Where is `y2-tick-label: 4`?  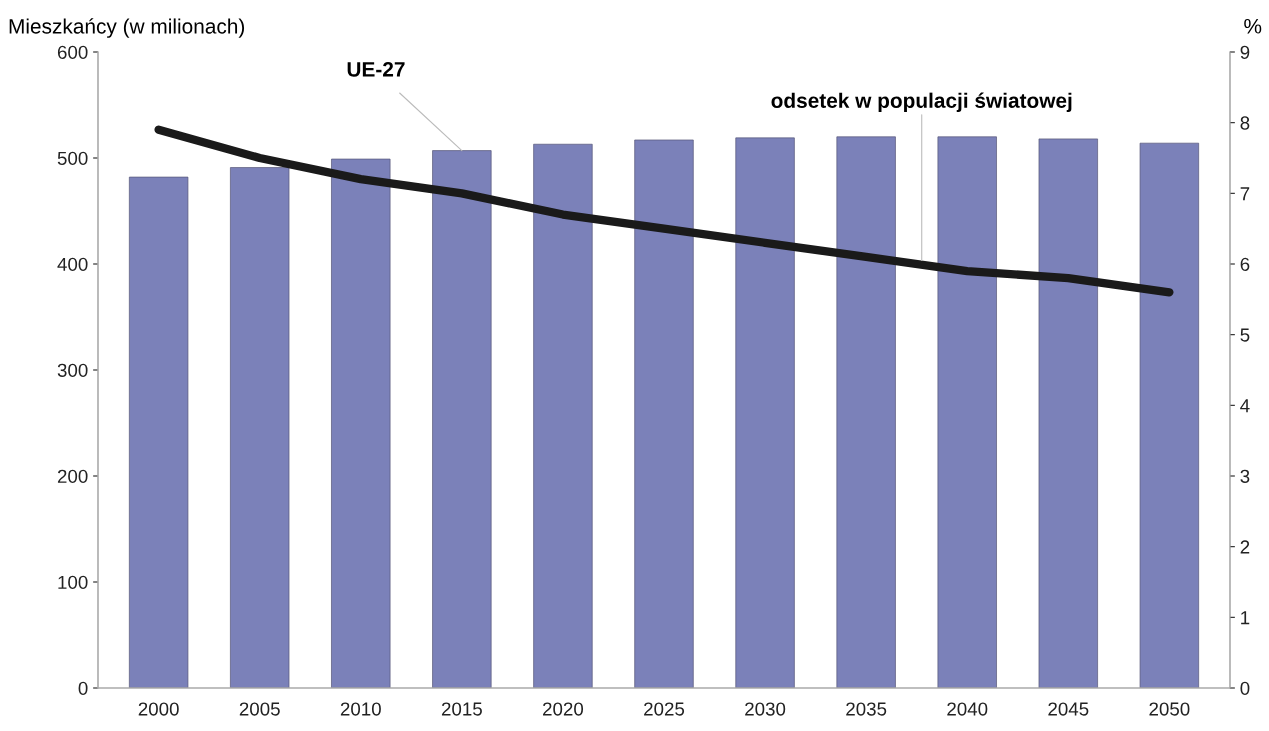 y2-tick-label: 4 is located at coordinates (1245, 406).